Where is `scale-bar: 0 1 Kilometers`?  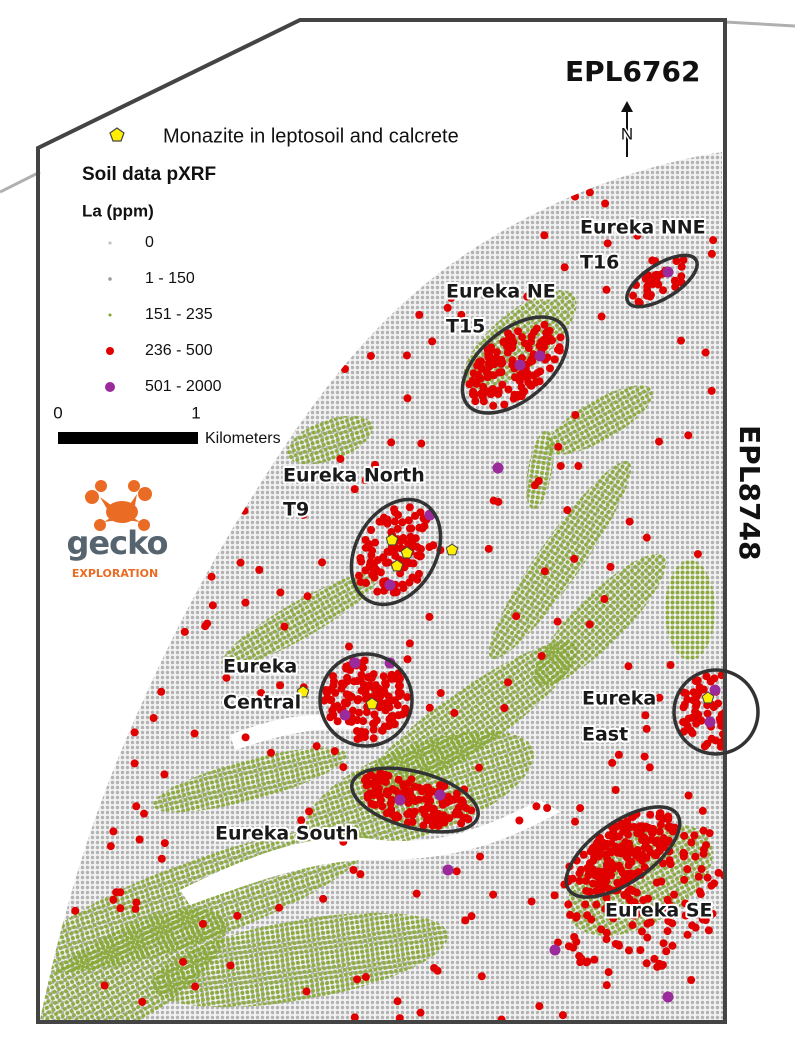 scale-bar: 0 1 Kilometers is located at coordinates (166, 425).